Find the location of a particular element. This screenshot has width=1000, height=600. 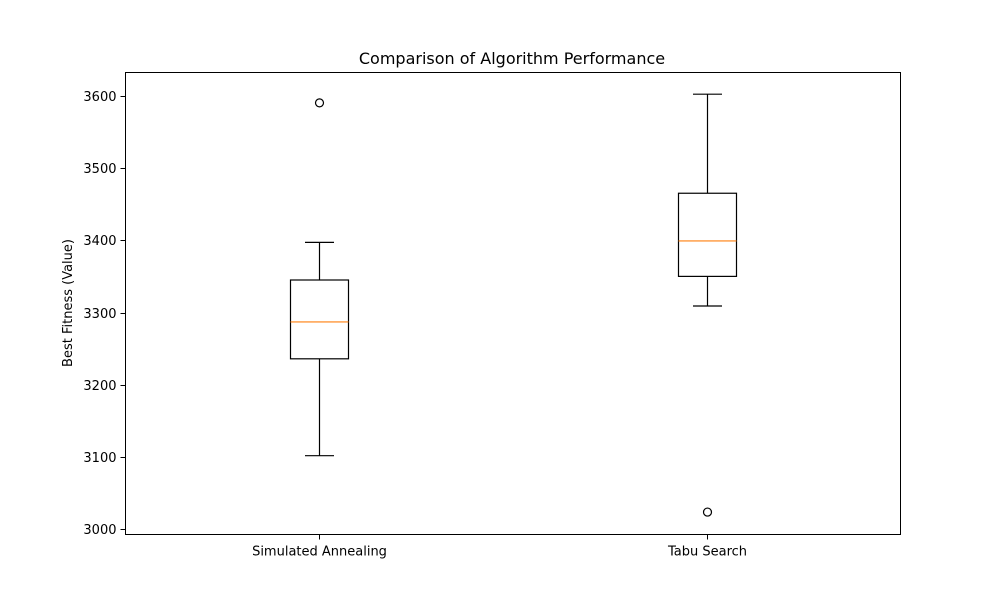

y-tick-label: 3200 is located at coordinates (99, 386).